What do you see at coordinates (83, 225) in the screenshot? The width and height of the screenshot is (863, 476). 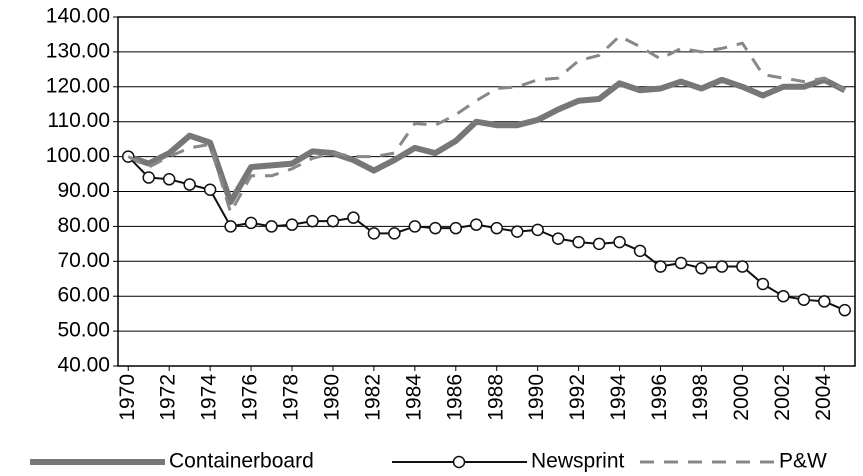 I see `y-tick-label: 80.00` at bounding box center [83, 225].